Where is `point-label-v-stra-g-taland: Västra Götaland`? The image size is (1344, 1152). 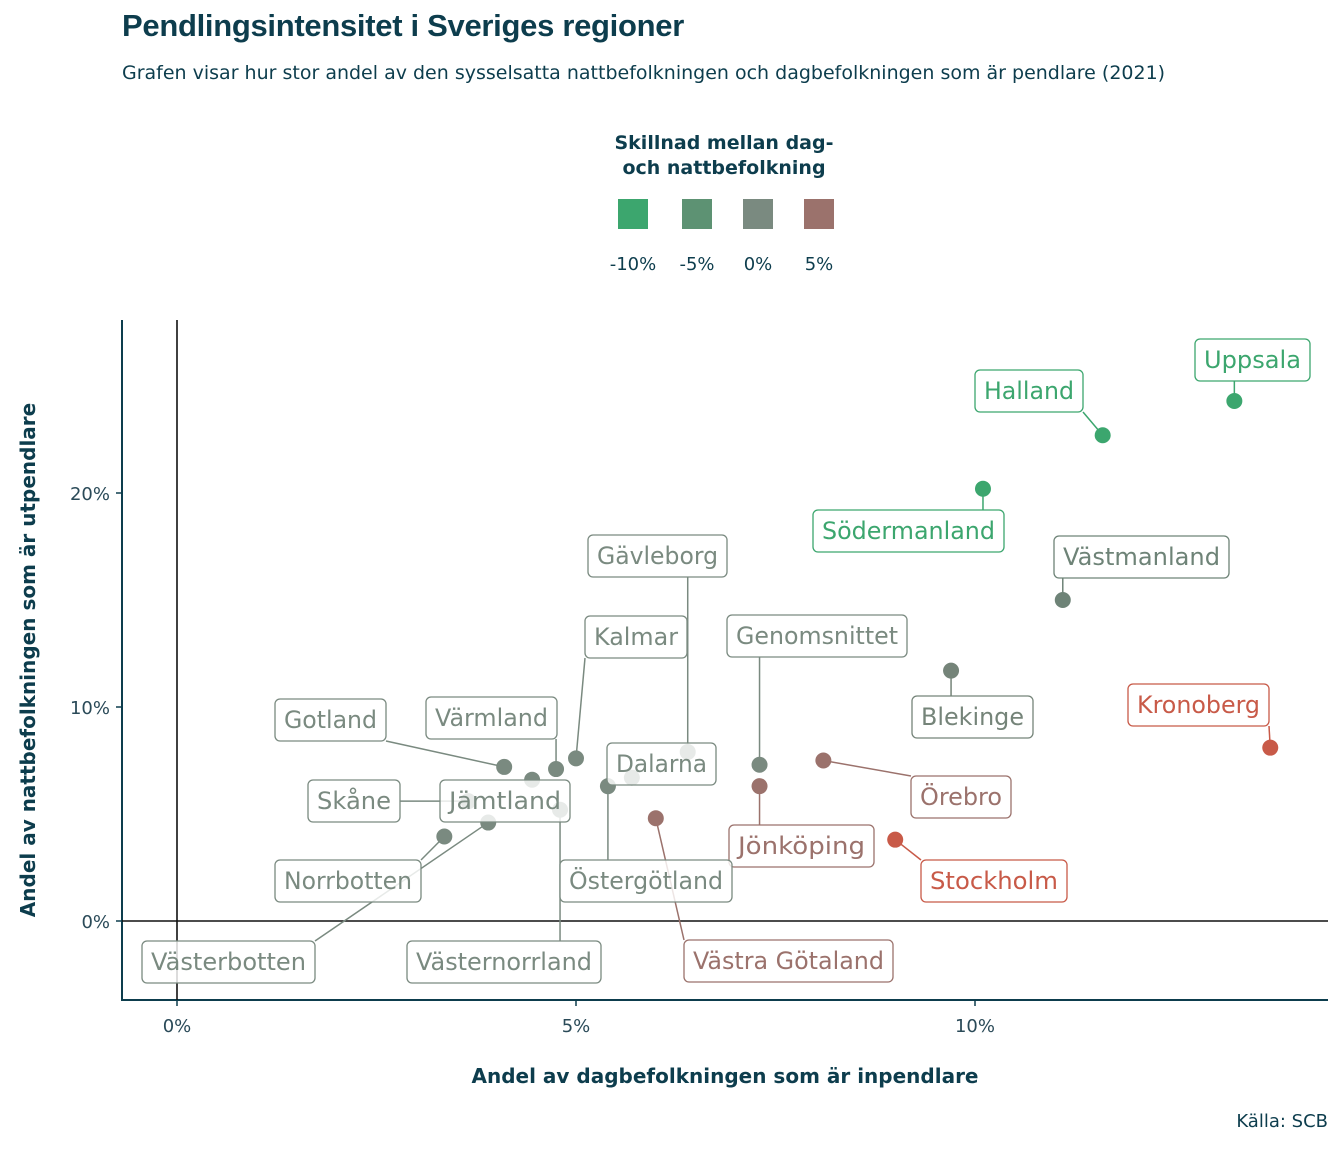 point-label-v-stra-g-taland: Västra Götaland is located at coordinates (788, 961).